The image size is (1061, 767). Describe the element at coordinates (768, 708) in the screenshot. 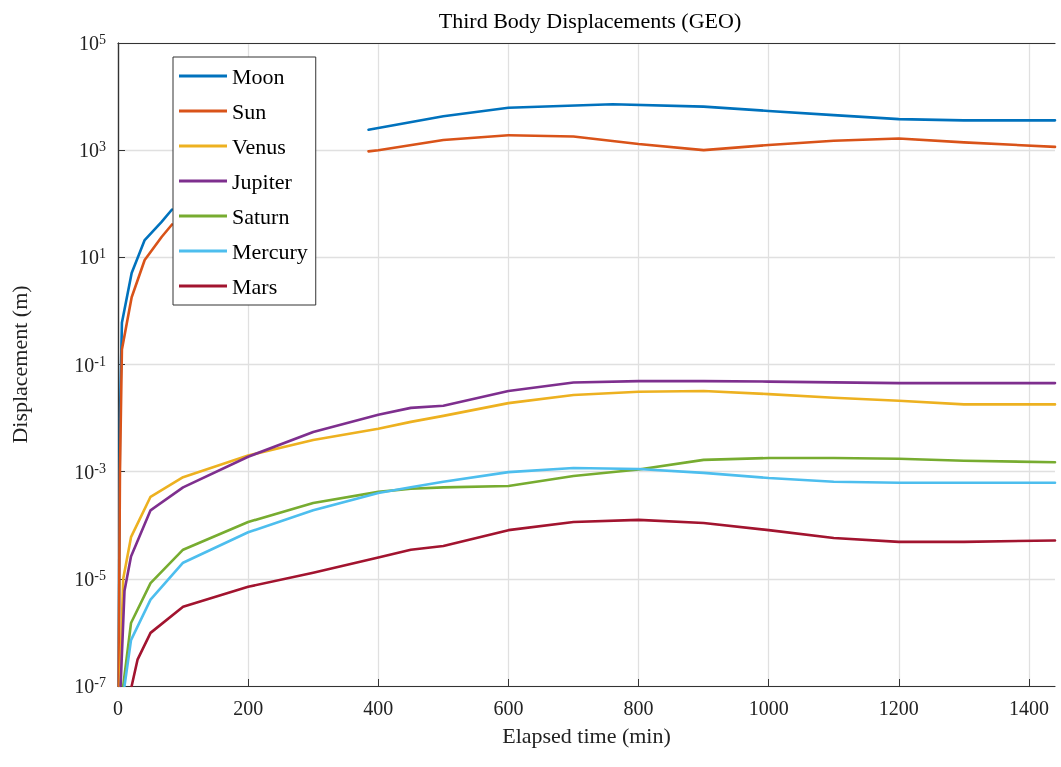

I see `x-tick-label: 1000` at that location.